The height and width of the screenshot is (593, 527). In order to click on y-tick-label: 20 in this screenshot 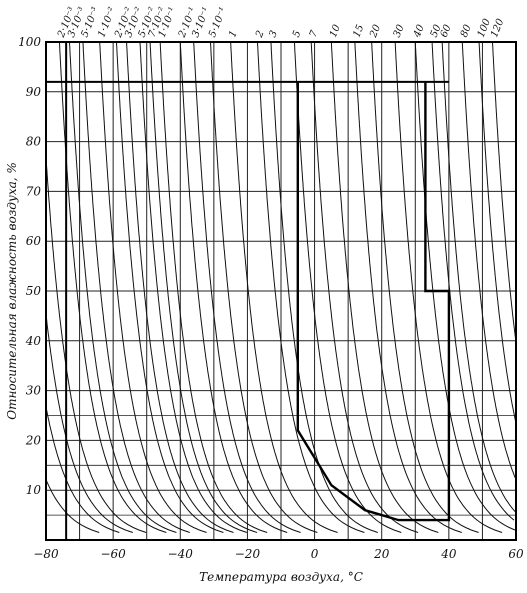, I will do `click(33, 440)`.